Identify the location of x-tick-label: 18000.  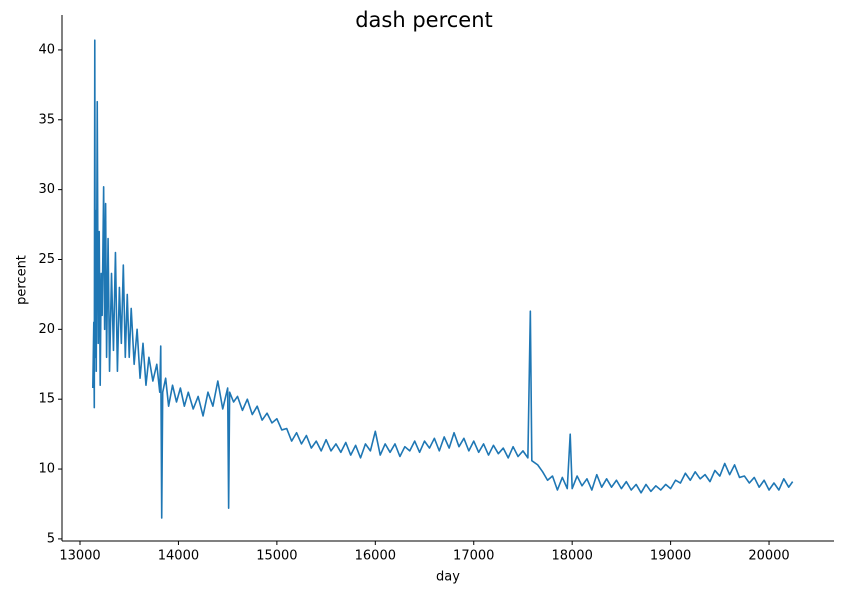
(571, 556).